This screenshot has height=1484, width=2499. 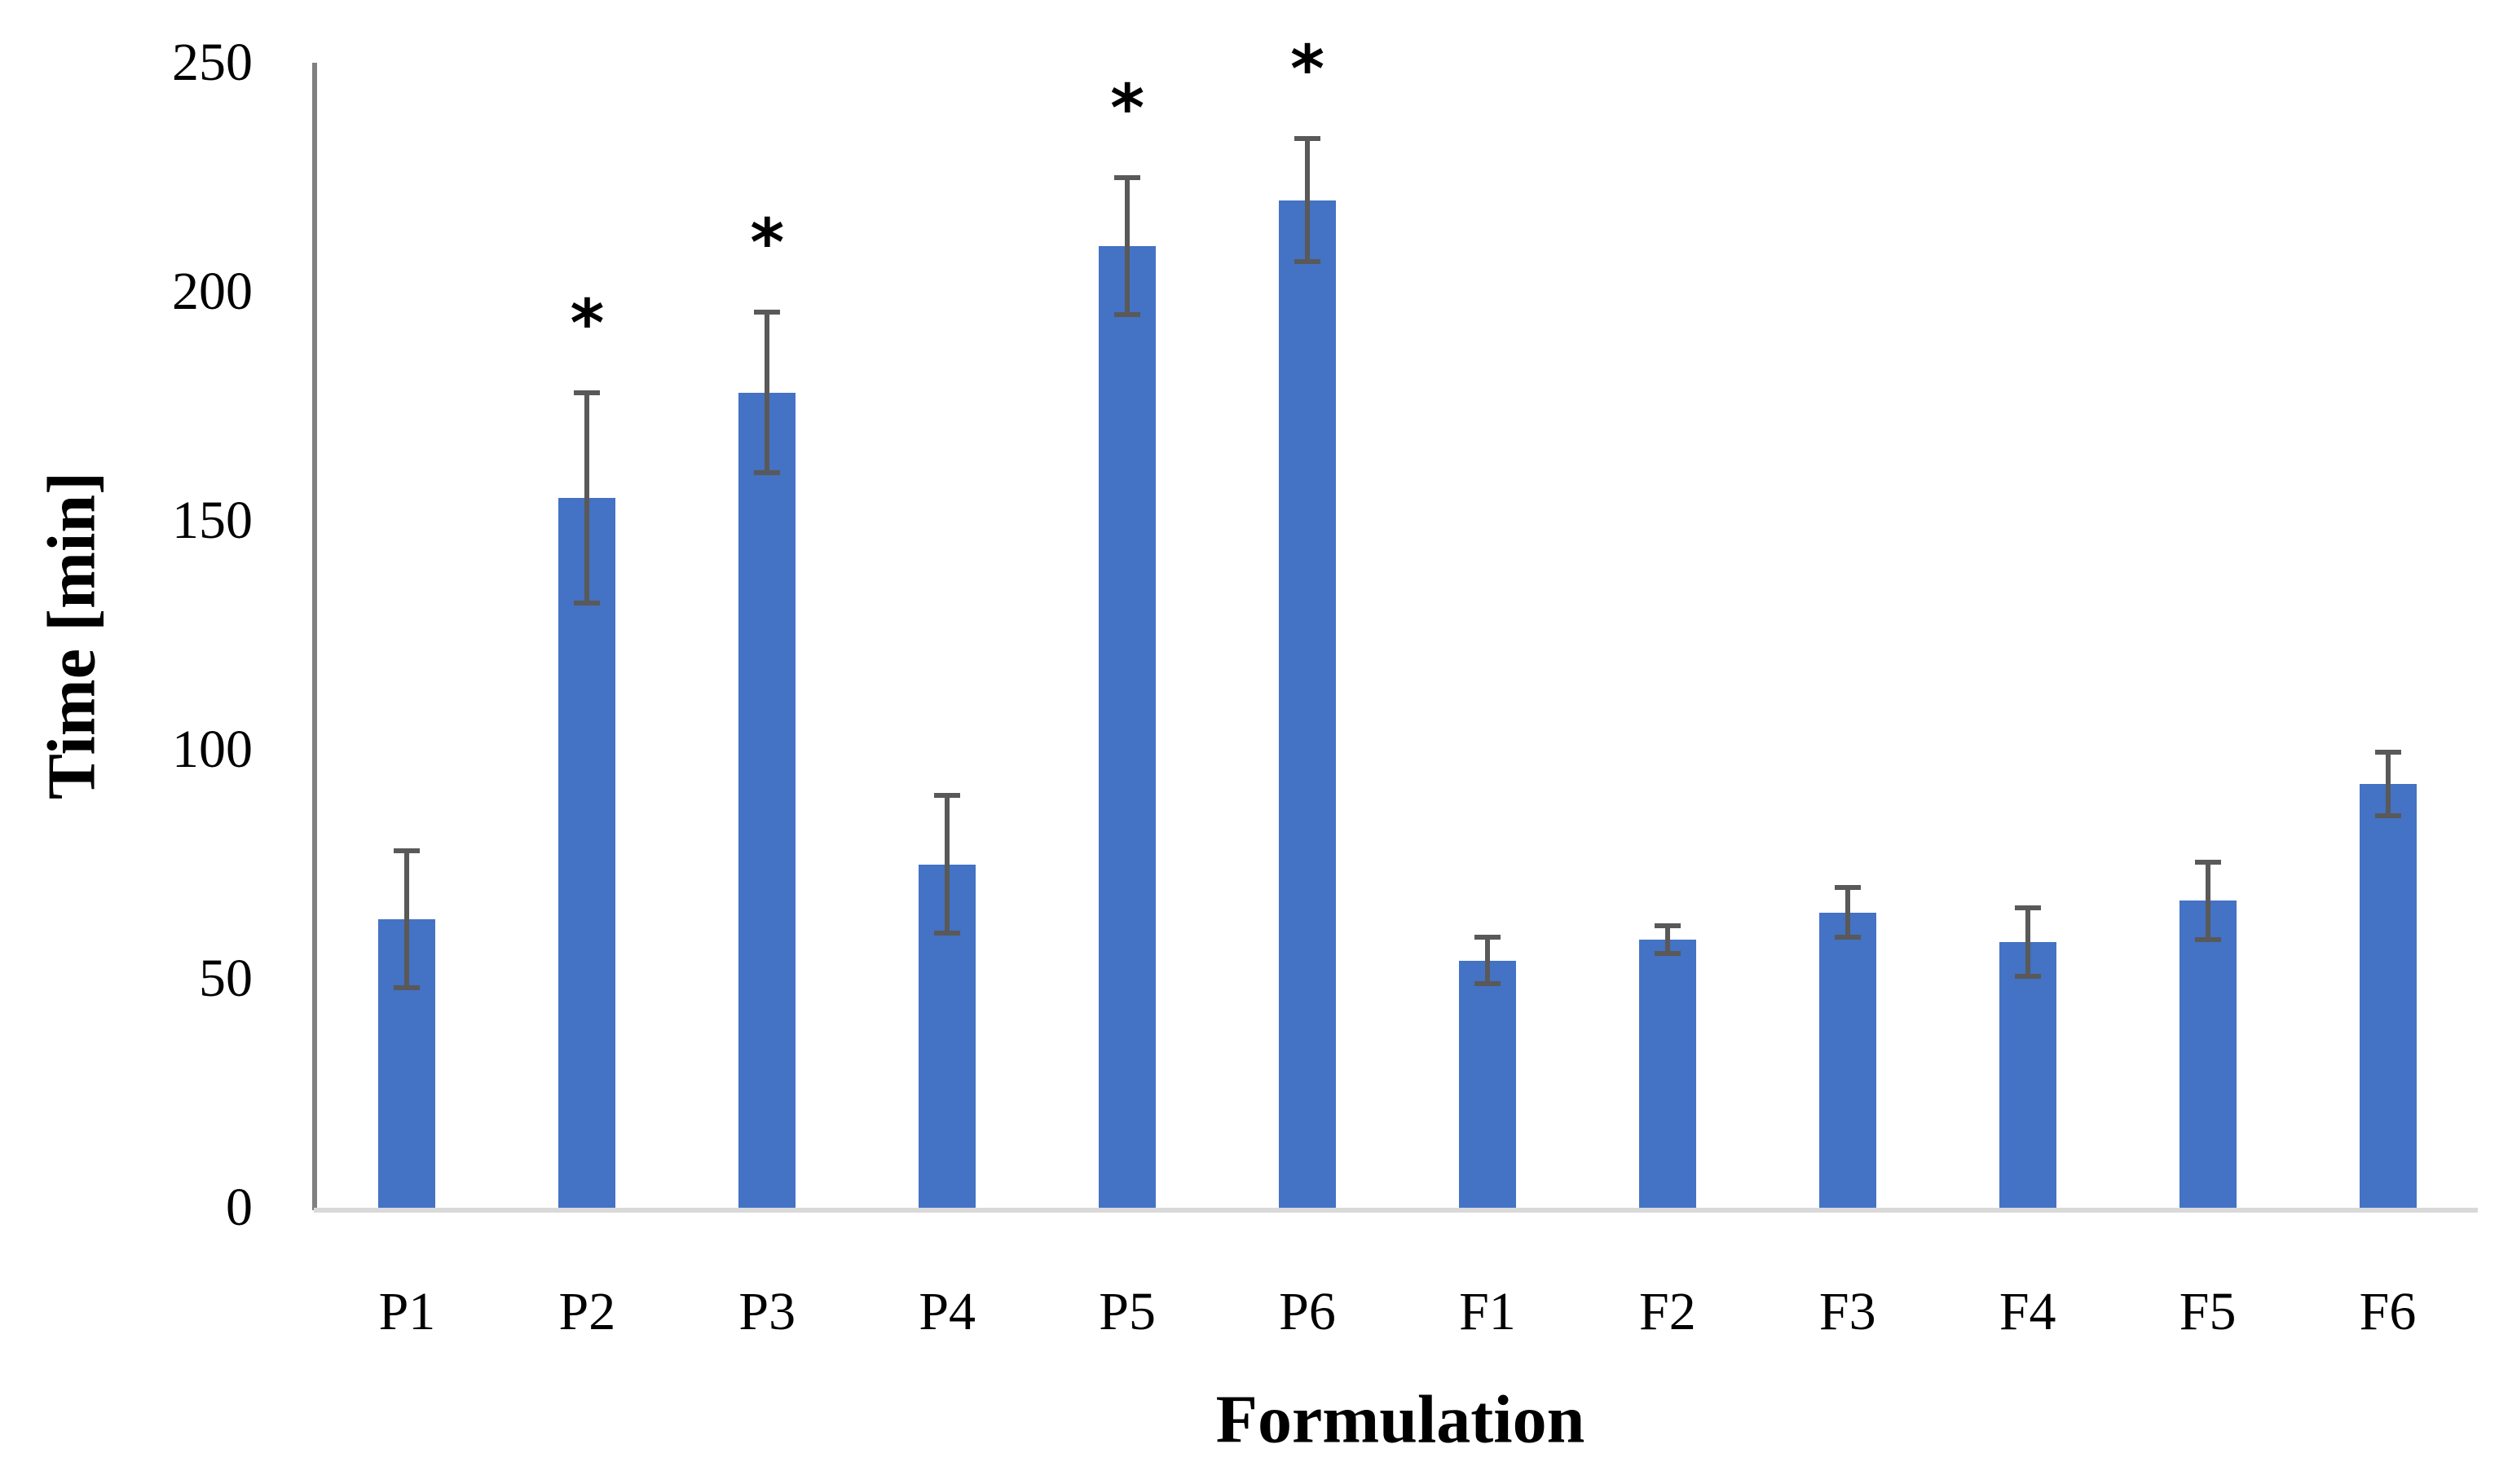 I want to click on bar-p3, so click(x=767, y=800).